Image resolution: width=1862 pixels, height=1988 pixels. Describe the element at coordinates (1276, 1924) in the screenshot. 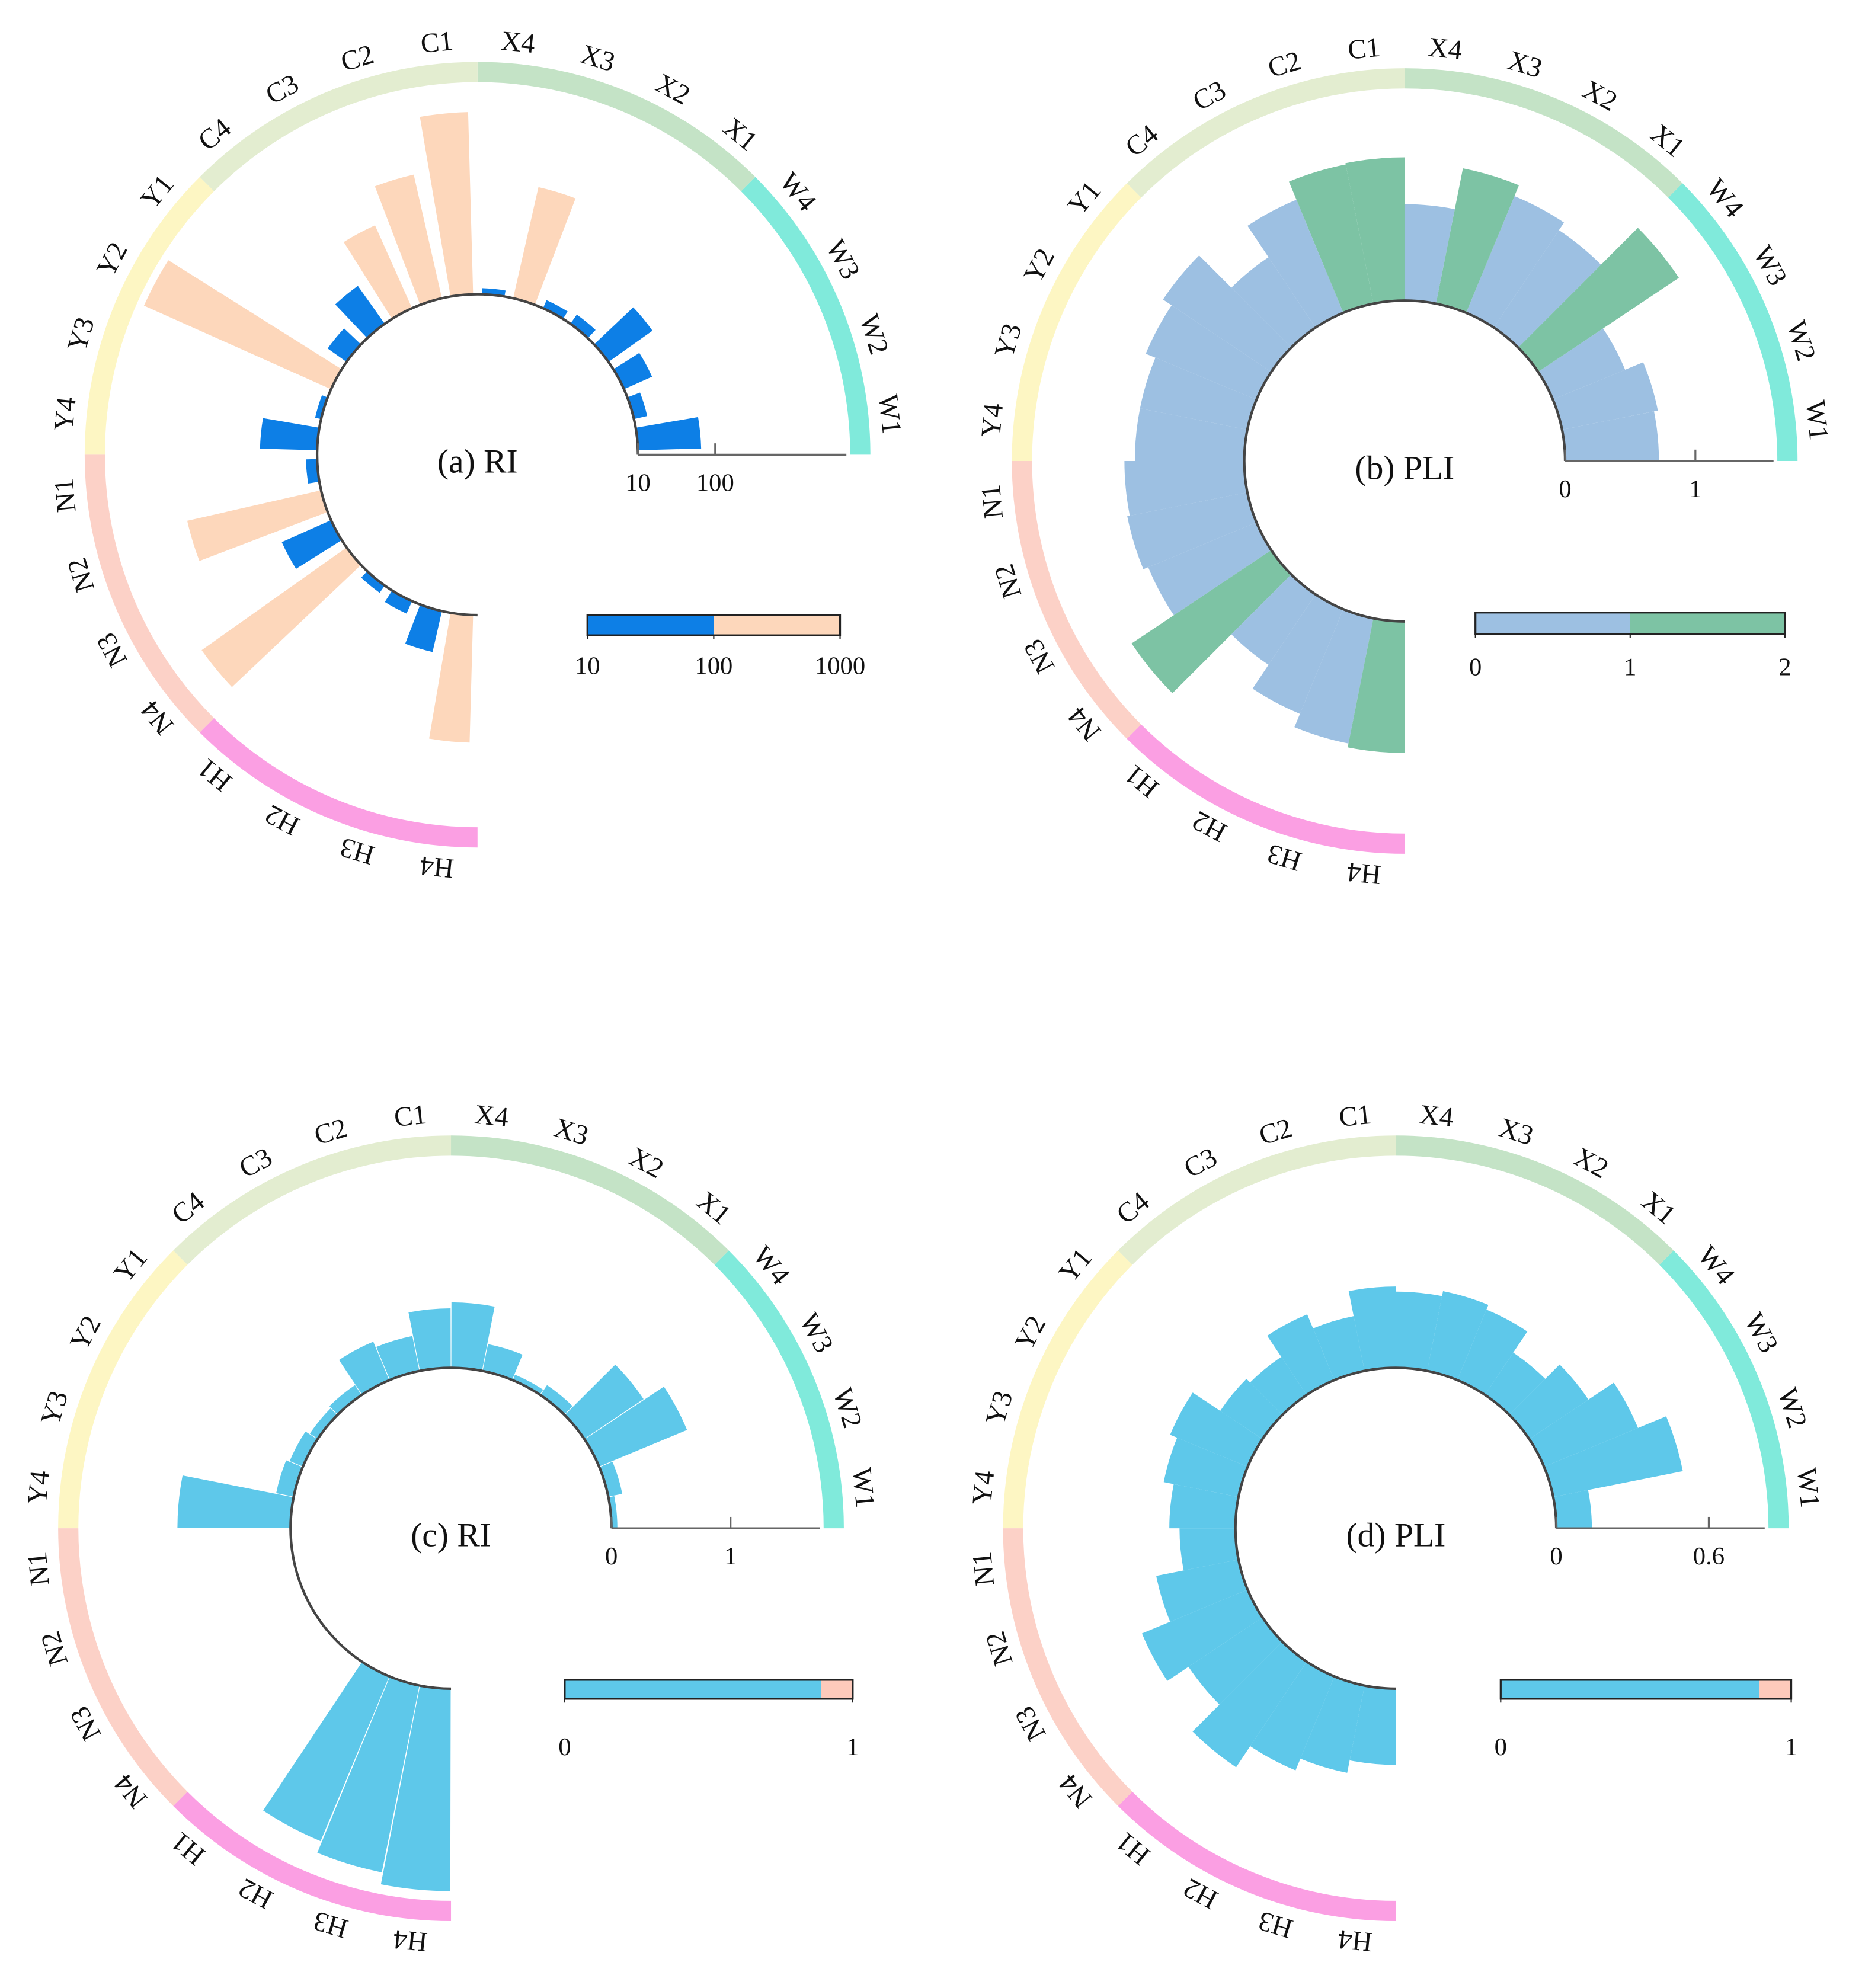

I see `category-label: H3` at that location.